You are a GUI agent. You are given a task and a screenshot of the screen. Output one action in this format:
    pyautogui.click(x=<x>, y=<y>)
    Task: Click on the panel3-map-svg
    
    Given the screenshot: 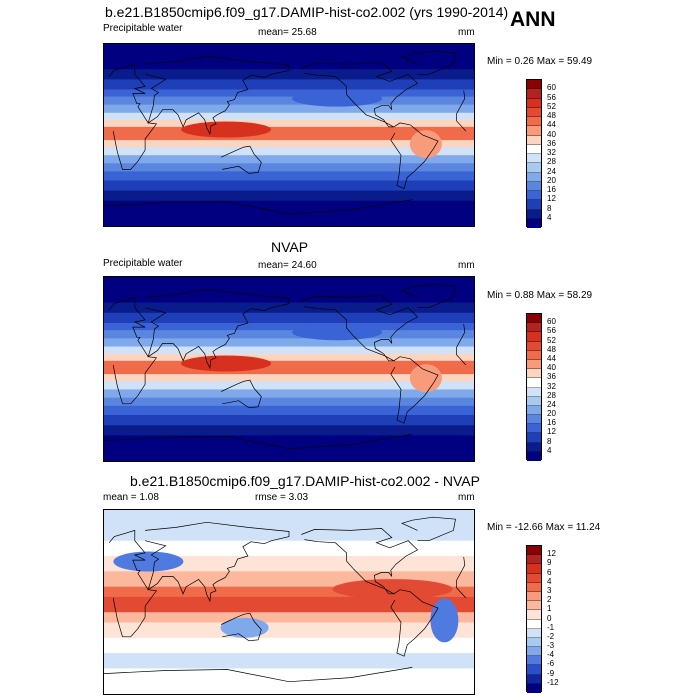 What is the action you would take?
    pyautogui.click(x=289, y=602)
    